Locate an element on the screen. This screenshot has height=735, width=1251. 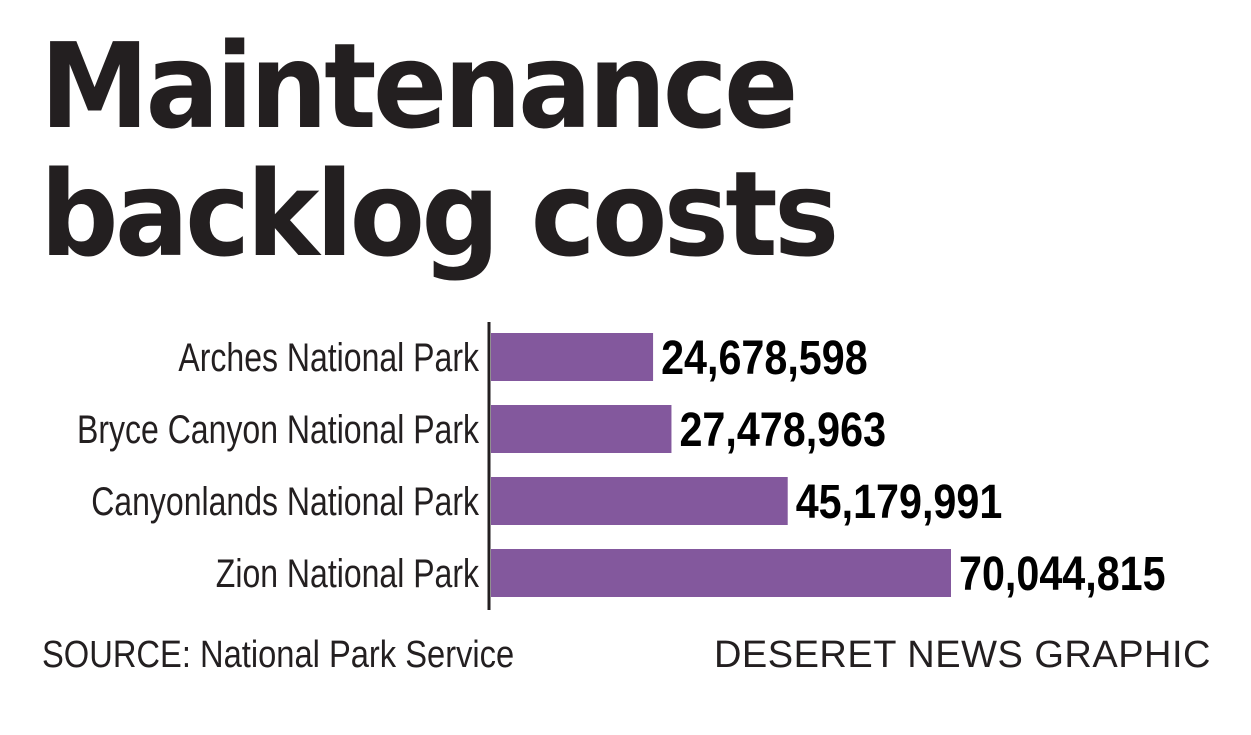
category-label: Zion National Park is located at coordinates (348, 574).